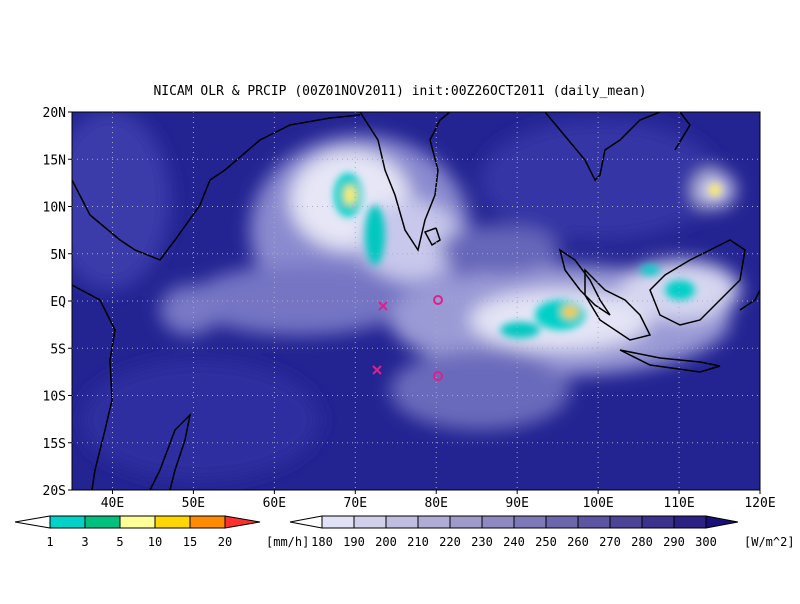  I want to click on lat-label: 5S, so click(58, 349).